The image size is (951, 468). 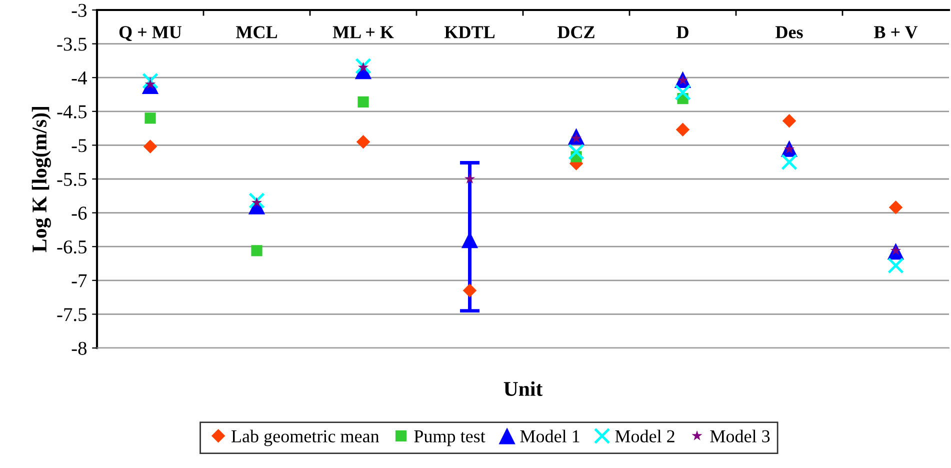 What do you see at coordinates (789, 32) in the screenshot?
I see `x-tick-label: Des` at bounding box center [789, 32].